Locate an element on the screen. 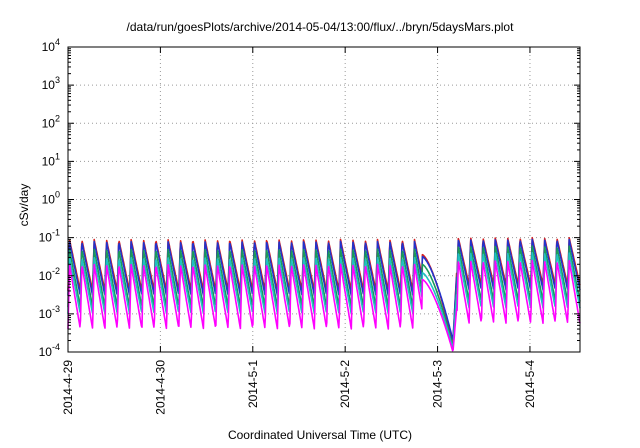 Image resolution: width=640 pixels, height=448 pixels. y-tick-label: 10⁰ is located at coordinates (51, 198).